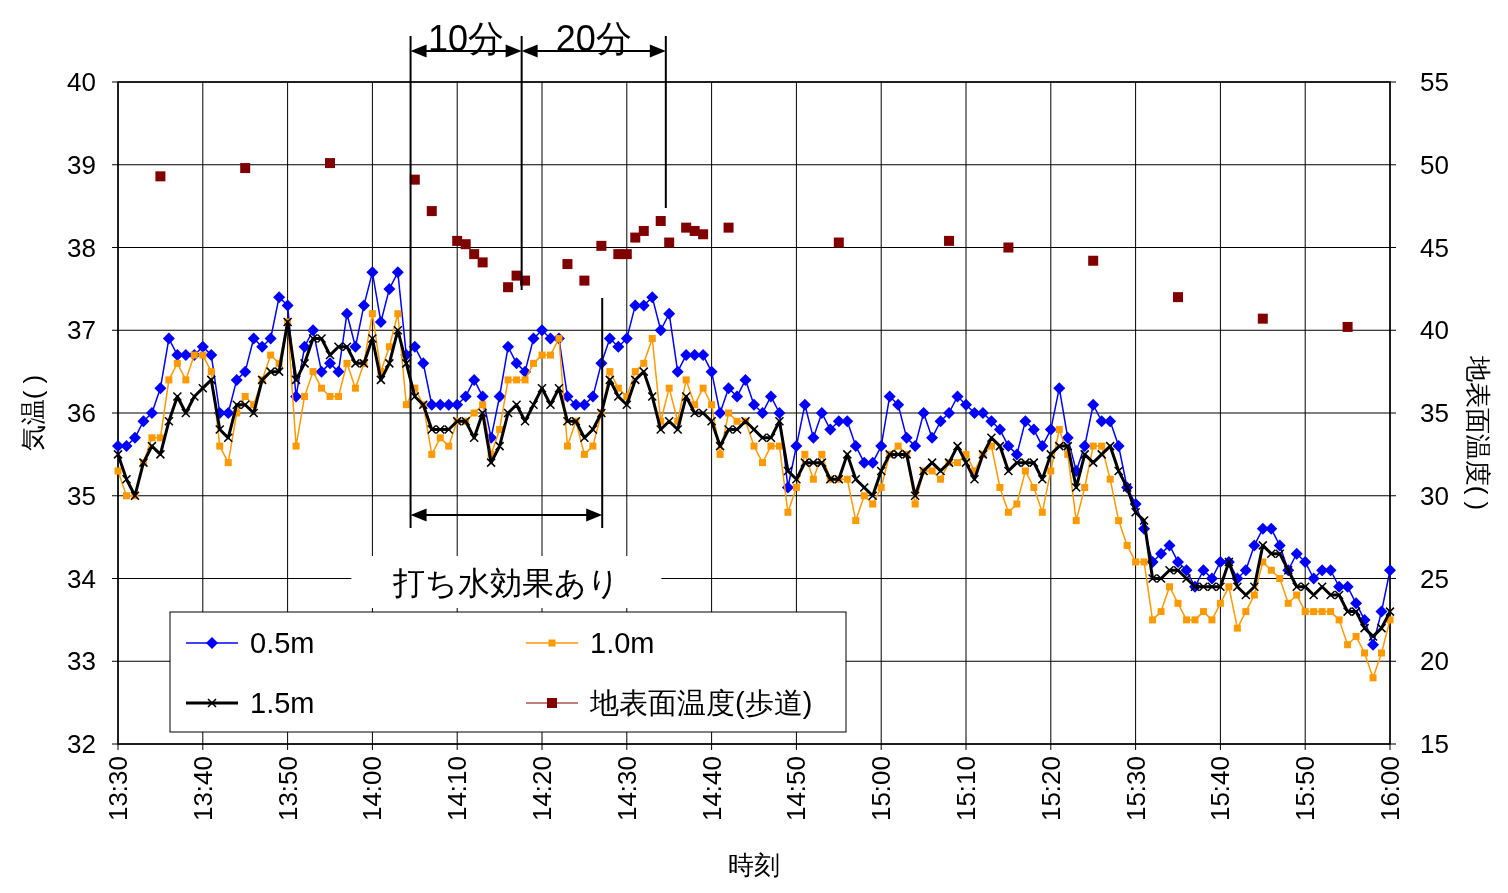 Image resolution: width=1508 pixels, height=893 pixels. What do you see at coordinates (701, 703) in the screenshot?
I see `legend-label: 地表面温度(歩道)` at bounding box center [701, 703].